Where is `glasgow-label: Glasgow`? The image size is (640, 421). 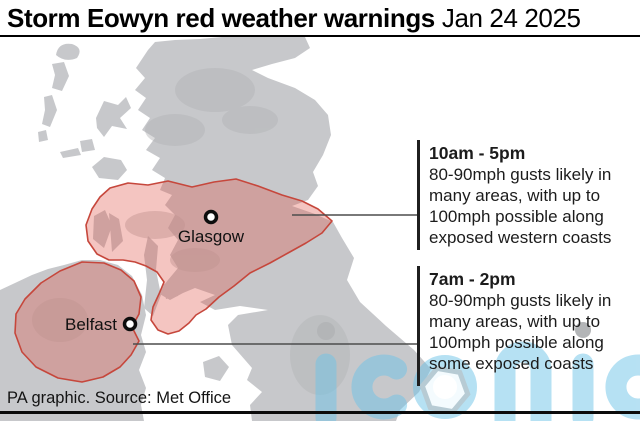 glasgow-label: Glasgow is located at coordinates (211, 236).